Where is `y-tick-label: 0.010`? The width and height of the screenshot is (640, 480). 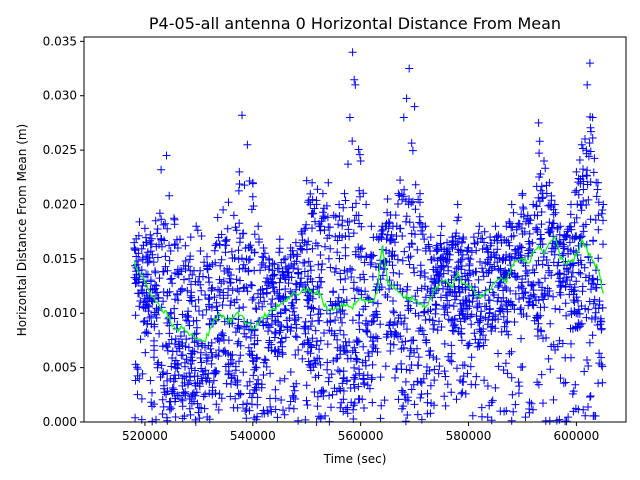
y-tick-label: 0.010 is located at coordinates (60, 313).